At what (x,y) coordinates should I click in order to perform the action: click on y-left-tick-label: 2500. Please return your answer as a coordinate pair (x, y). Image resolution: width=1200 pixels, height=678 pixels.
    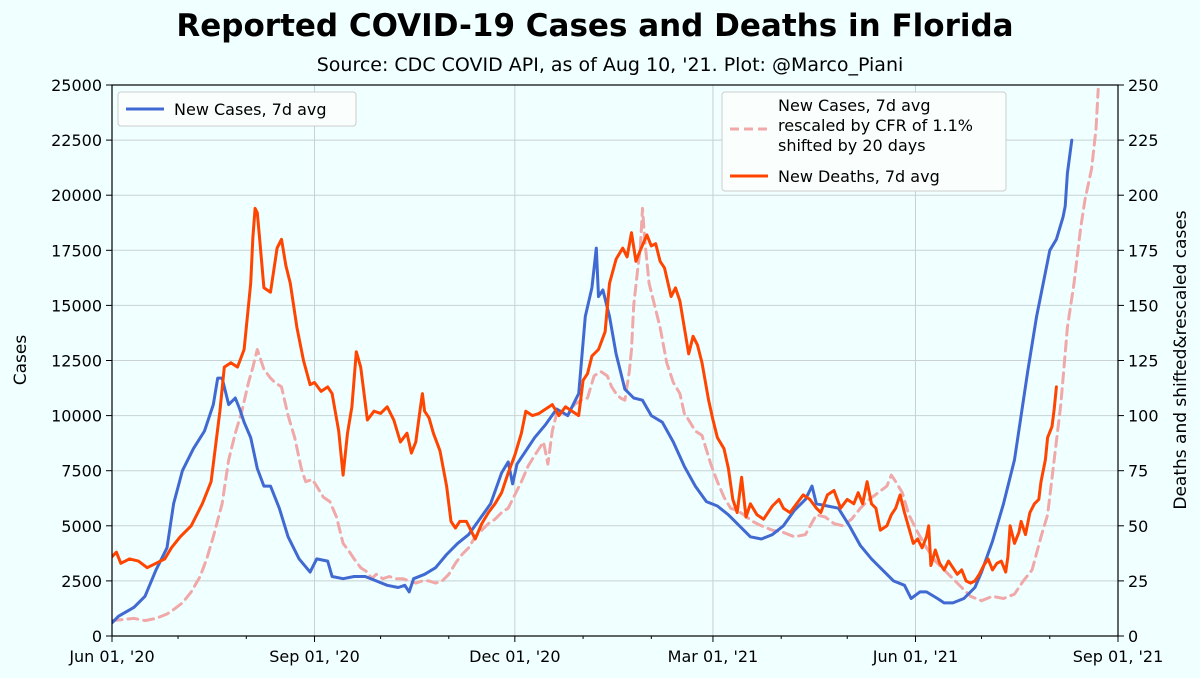
    Looking at the image, I should click on (81, 581).